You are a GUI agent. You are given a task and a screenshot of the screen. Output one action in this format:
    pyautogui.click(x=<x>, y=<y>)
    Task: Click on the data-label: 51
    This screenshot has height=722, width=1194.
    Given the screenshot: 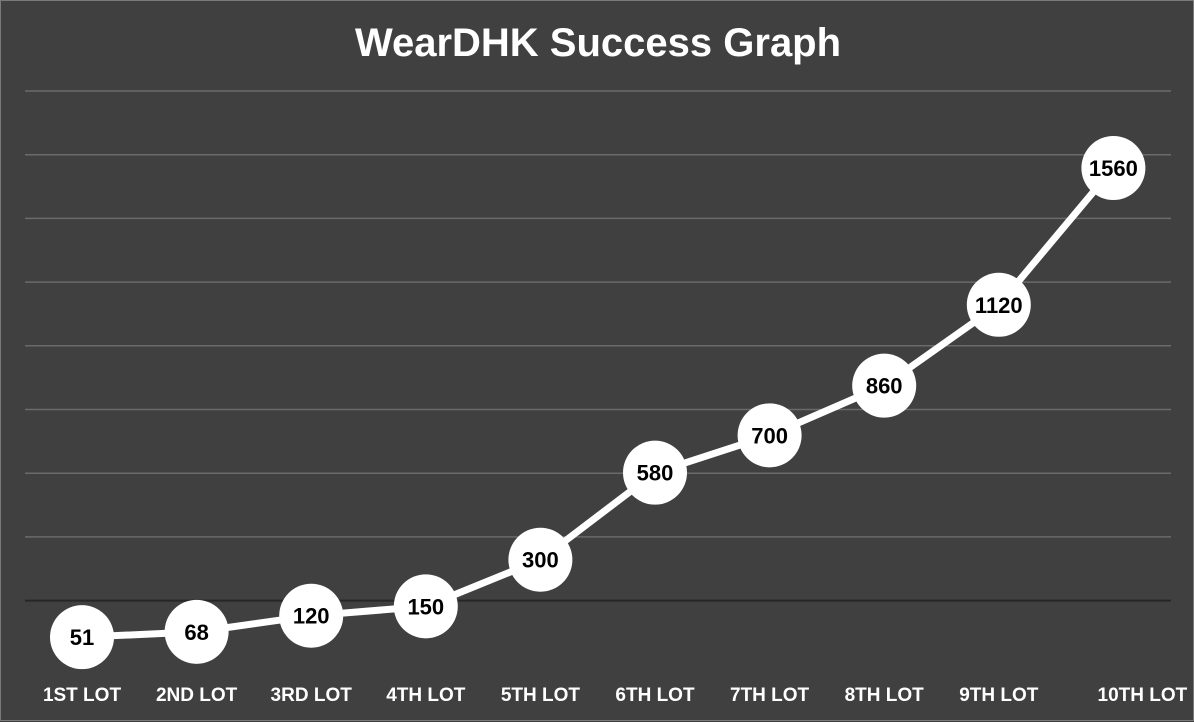 What is the action you would take?
    pyautogui.click(x=82, y=637)
    